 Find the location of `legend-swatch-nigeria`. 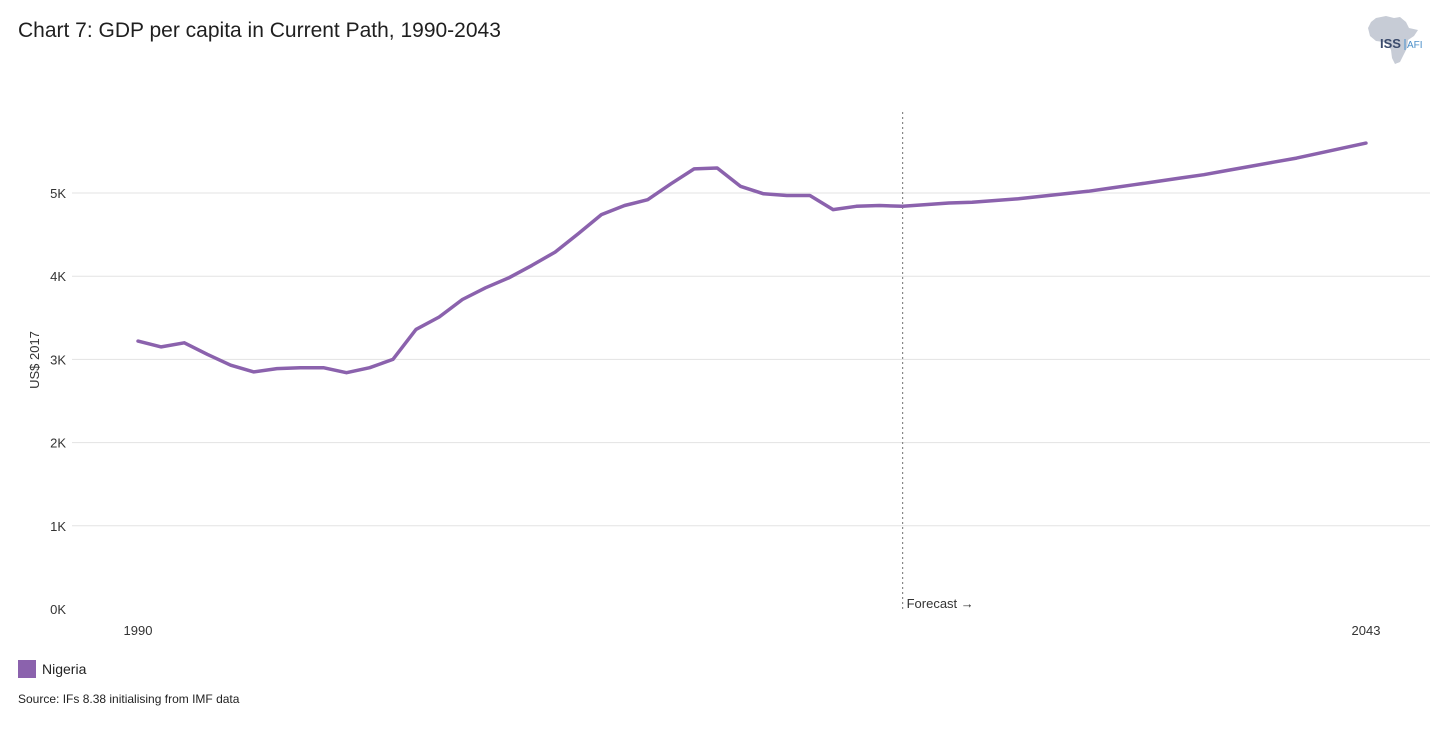

legend-swatch-nigeria is located at coordinates (27, 669).